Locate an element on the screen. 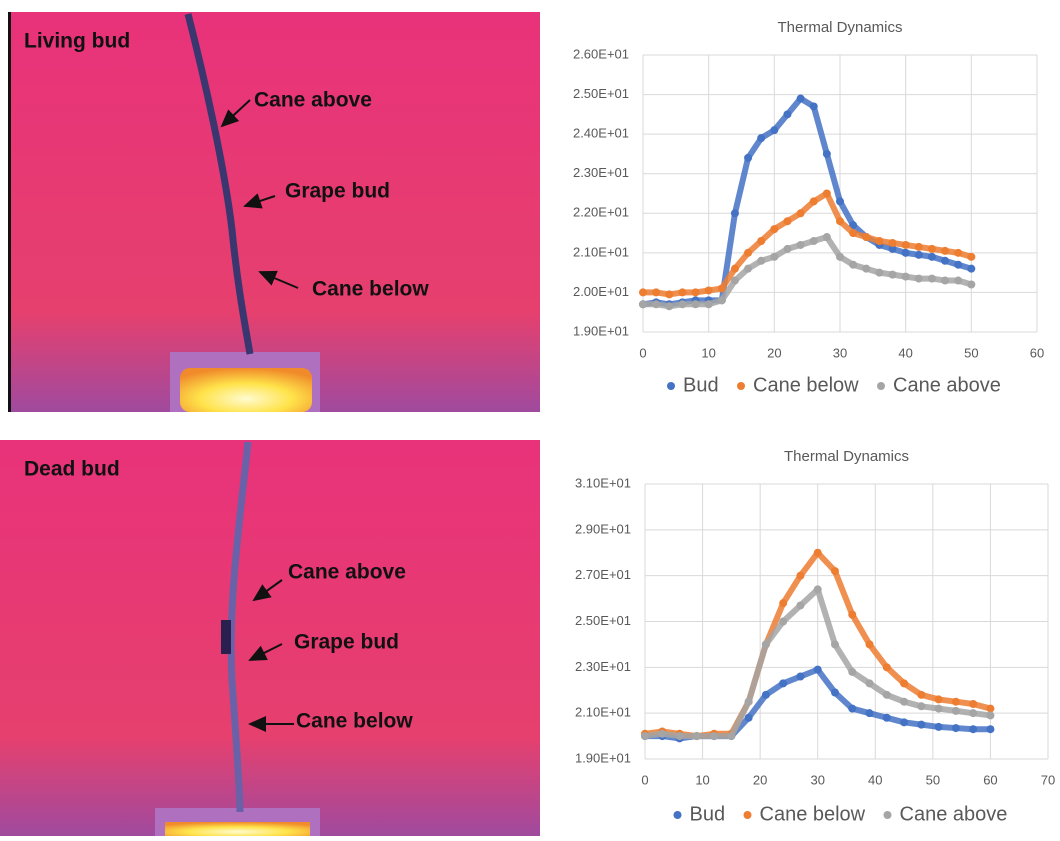  y-tick-label: 3.10E+01 is located at coordinates (603, 482).